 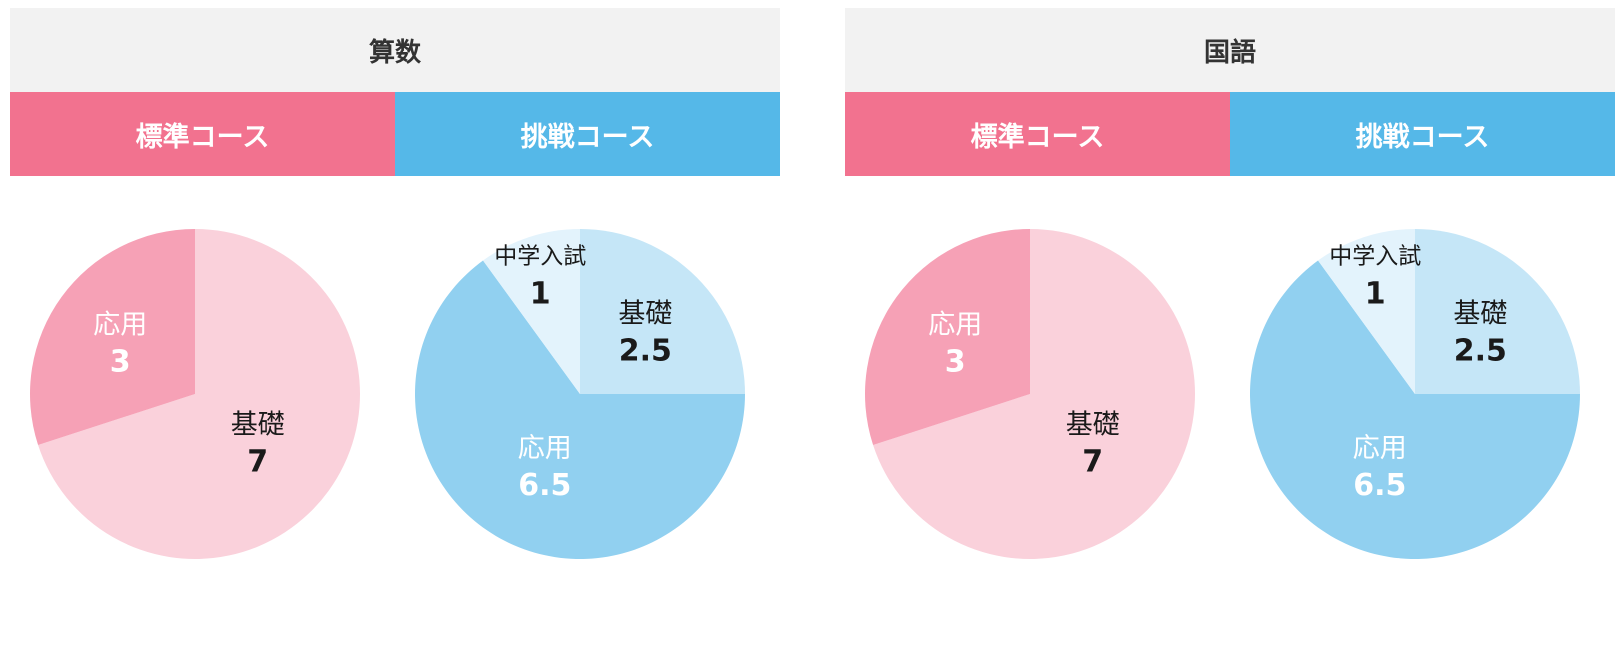 I want to click on pie-chart-japanese-standard: 基礎 7 応用 3, so click(x=1030, y=394).